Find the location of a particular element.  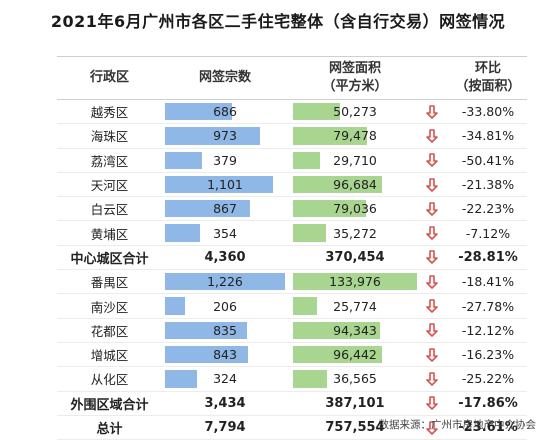

count-cell: 843 is located at coordinates (225, 354).